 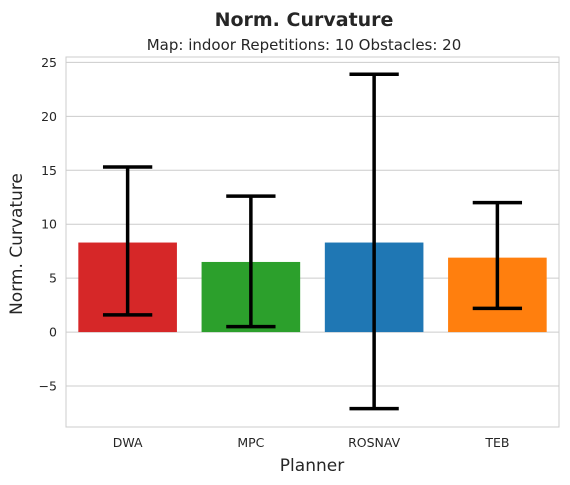 What do you see at coordinates (17, 244) in the screenshot?
I see `y-axis-label: Norm. Curvature` at bounding box center [17, 244].